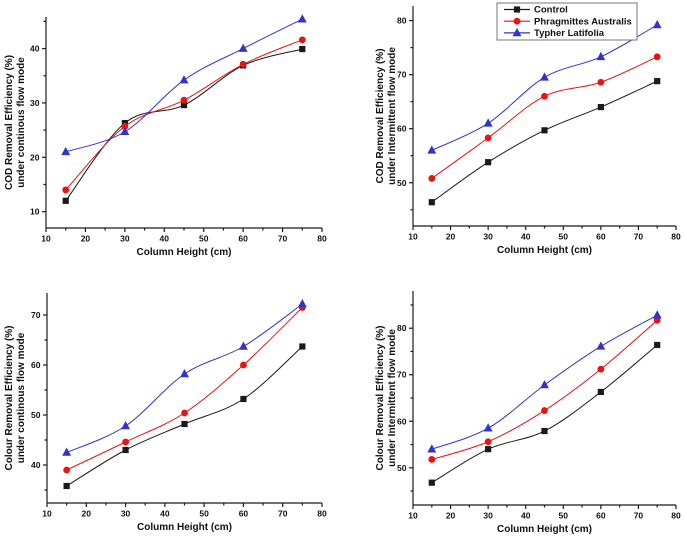  Describe the element at coordinates (35, 212) in the screenshot. I see `y-tick-label: 10` at that location.